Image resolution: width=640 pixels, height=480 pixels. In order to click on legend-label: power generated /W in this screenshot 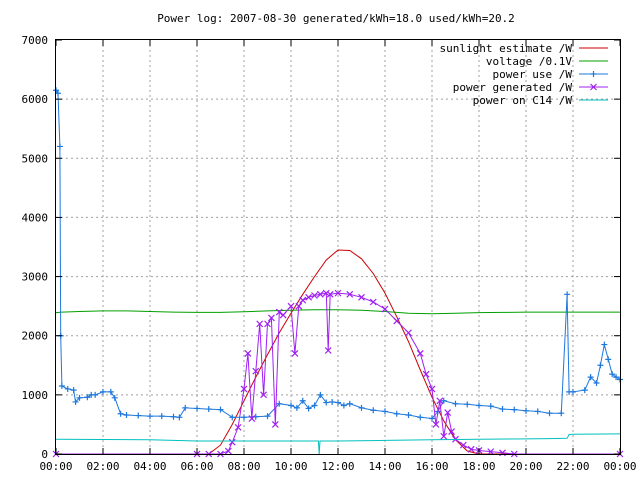, I will do `click(513, 87)`.